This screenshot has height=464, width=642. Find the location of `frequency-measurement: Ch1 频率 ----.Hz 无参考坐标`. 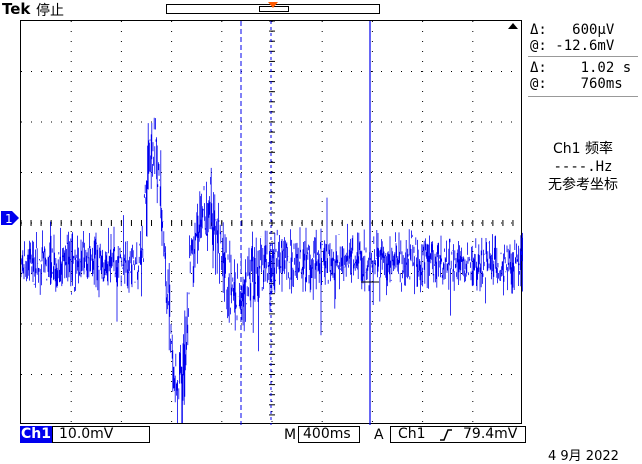

frequency-measurement: Ch1 频率 ----.Hz 无参考坐标 is located at coordinates (583, 167).